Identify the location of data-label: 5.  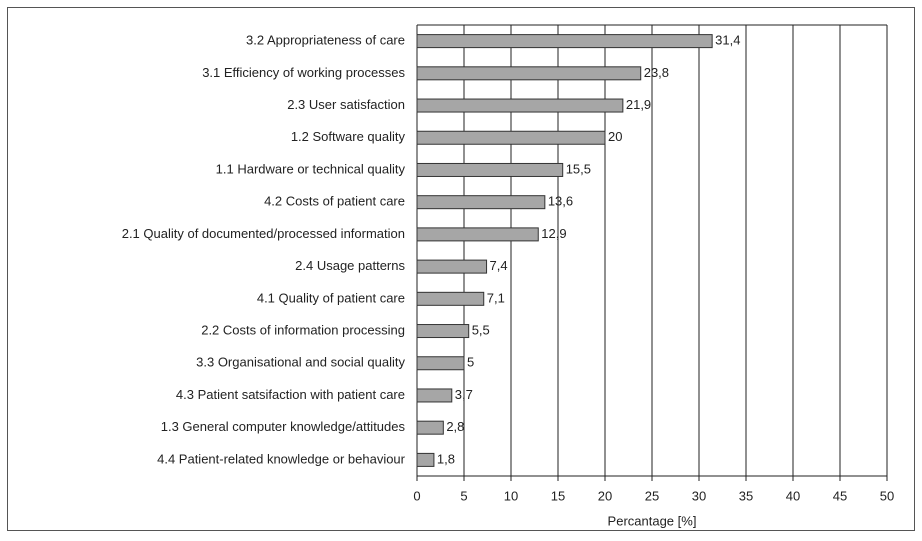
(470, 362).